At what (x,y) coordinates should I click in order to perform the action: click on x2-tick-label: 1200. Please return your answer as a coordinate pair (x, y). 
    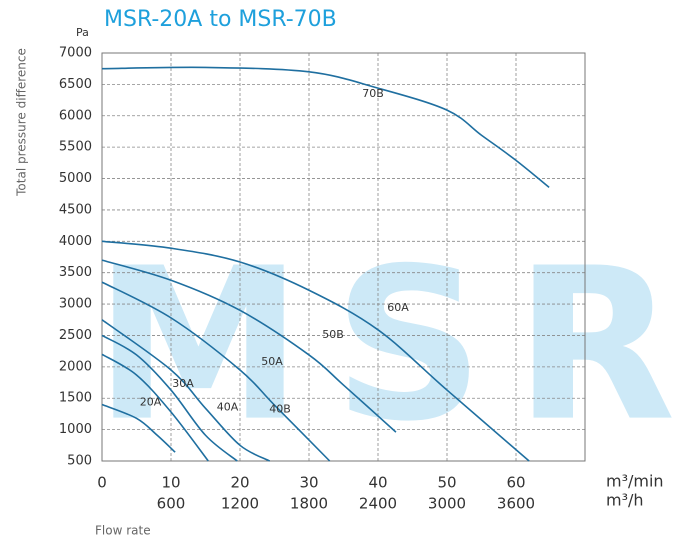
    Looking at the image, I should click on (240, 504).